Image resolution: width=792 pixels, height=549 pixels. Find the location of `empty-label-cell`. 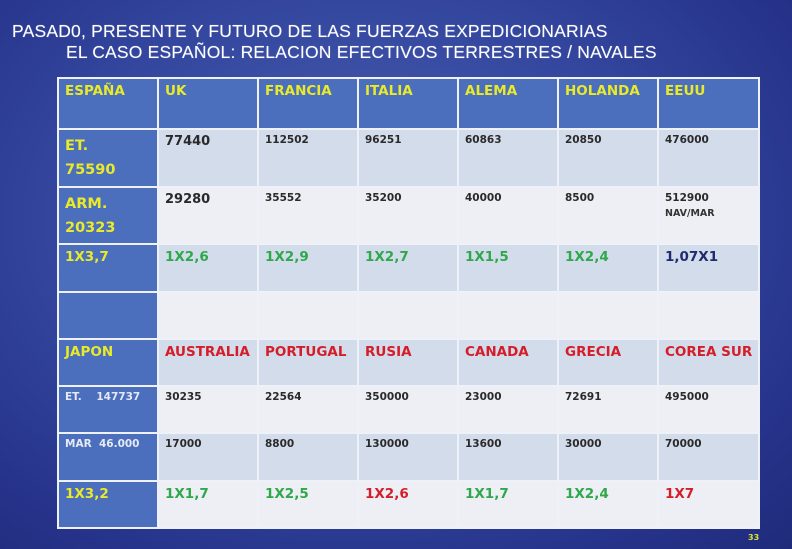

empty-label-cell is located at coordinates (108, 315).